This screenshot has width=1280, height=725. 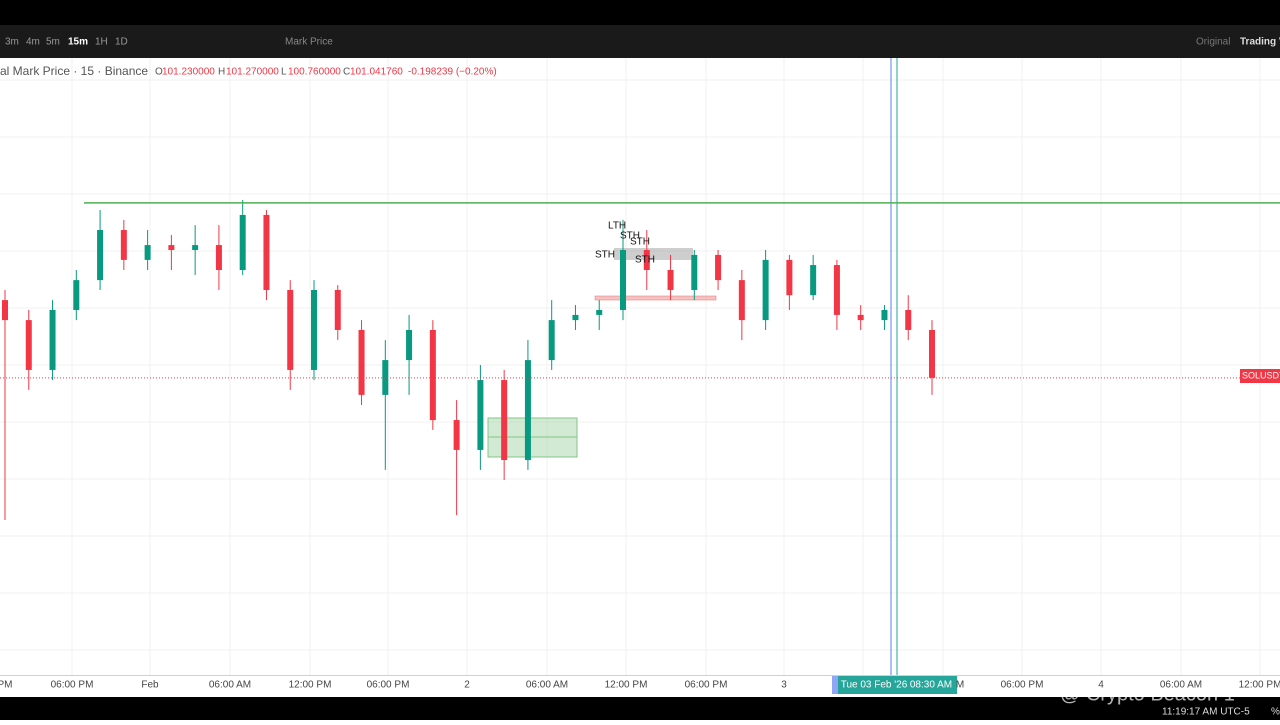 What do you see at coordinates (653, 254) in the screenshot?
I see `gray-box` at bounding box center [653, 254].